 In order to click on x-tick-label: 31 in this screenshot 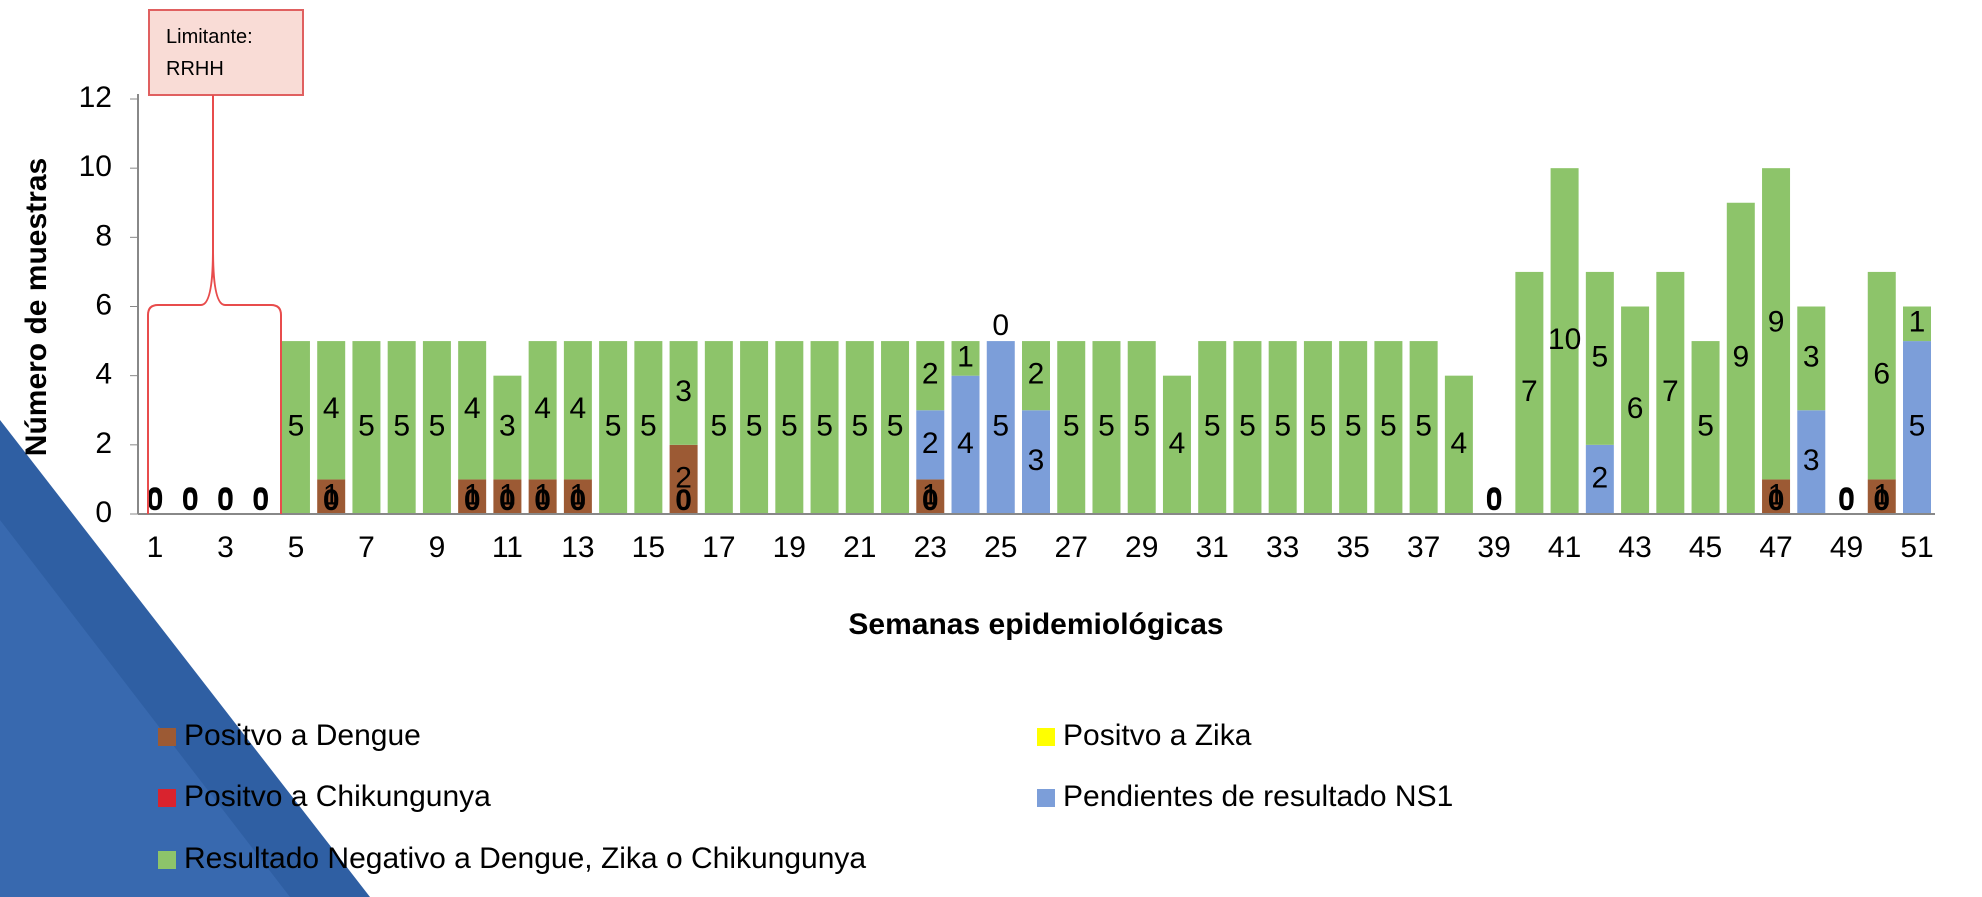, I will do `click(1212, 547)`.